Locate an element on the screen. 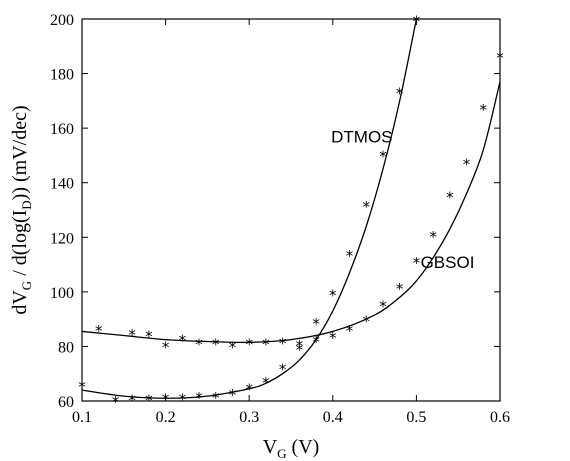 The height and width of the screenshot is (461, 570). series-label-gbsoi: GBSOI is located at coordinates (448, 262).